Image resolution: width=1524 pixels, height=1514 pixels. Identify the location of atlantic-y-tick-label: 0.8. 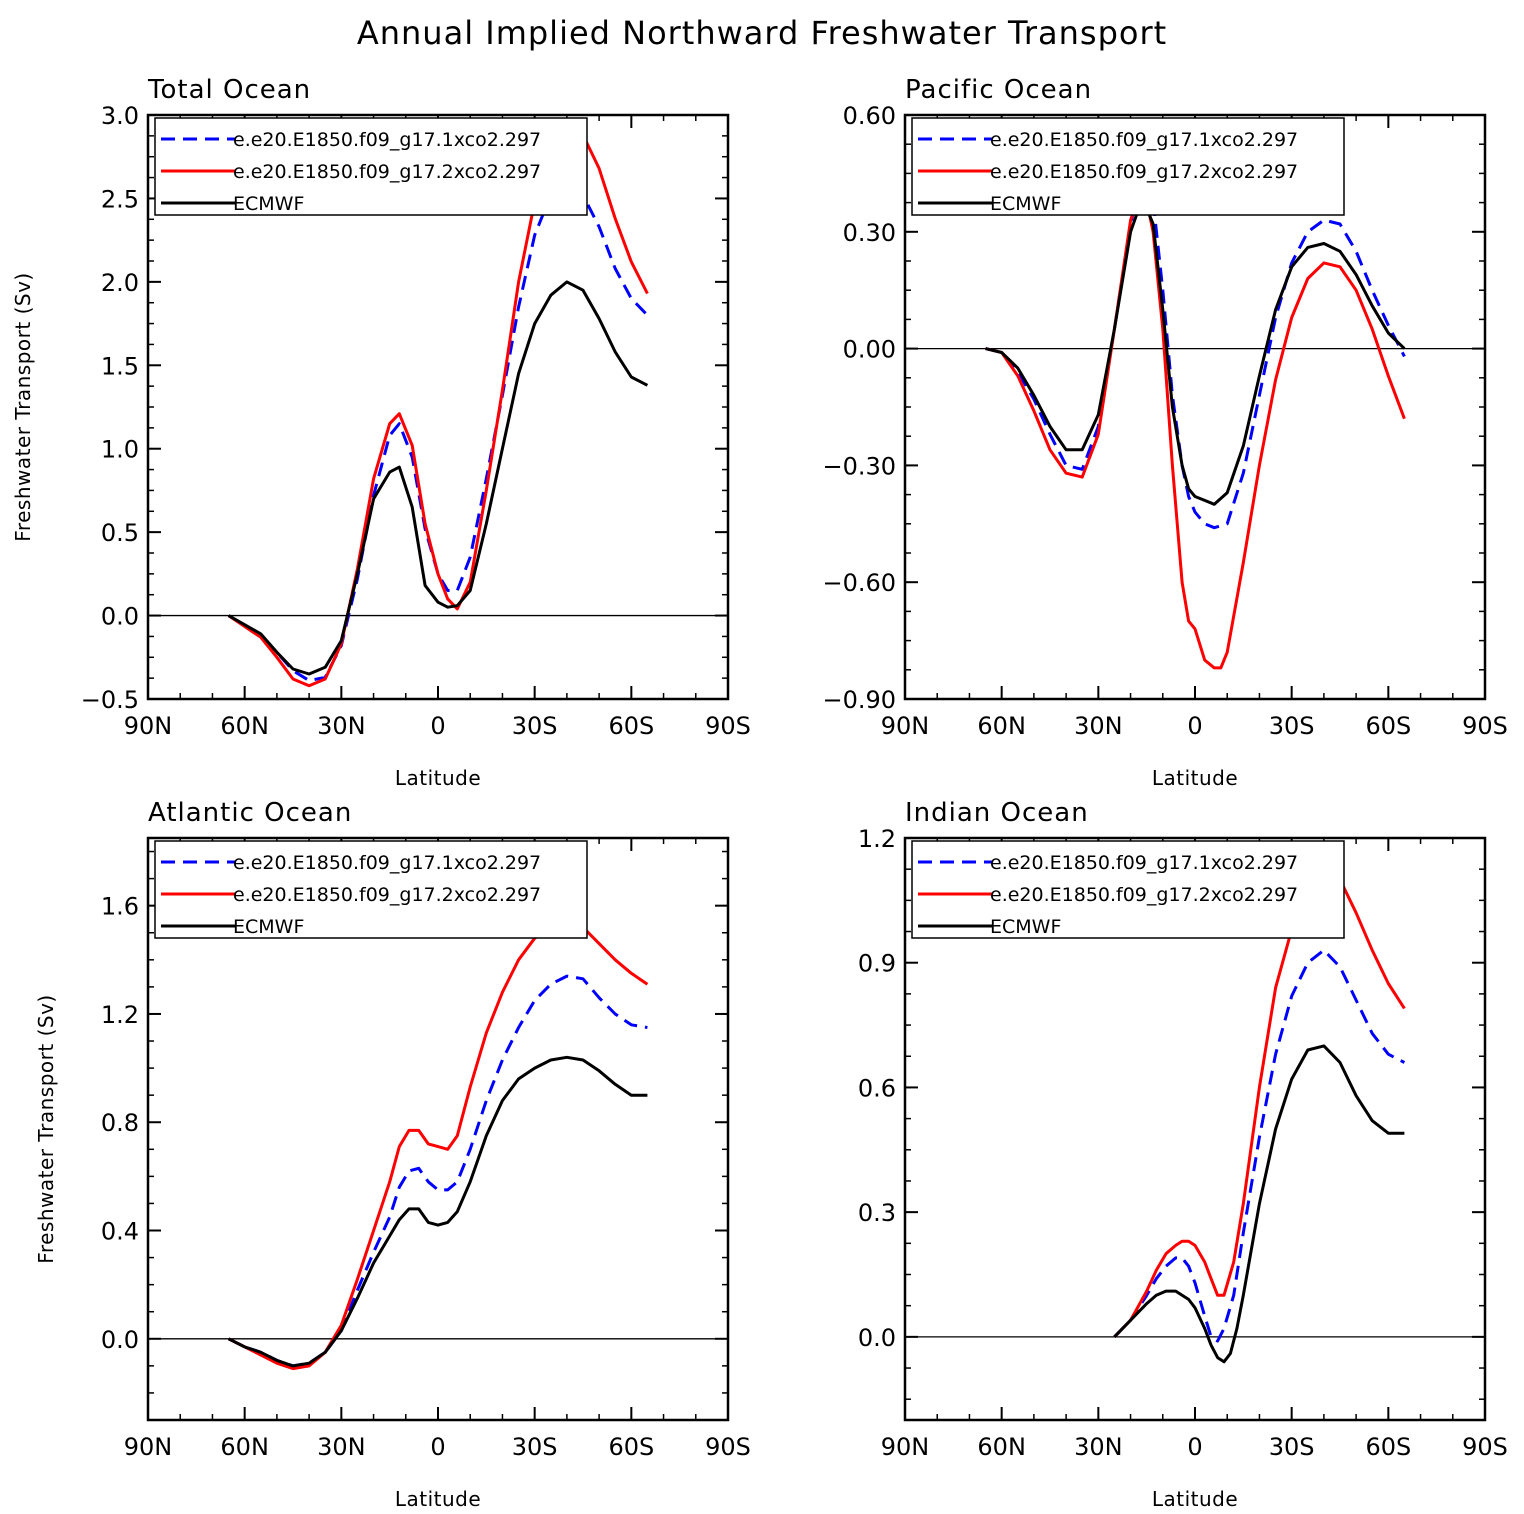
(120, 1123).